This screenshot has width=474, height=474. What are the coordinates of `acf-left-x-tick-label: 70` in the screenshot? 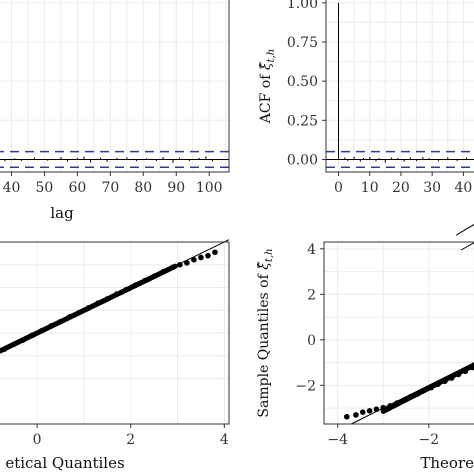 It's located at (110, 188).